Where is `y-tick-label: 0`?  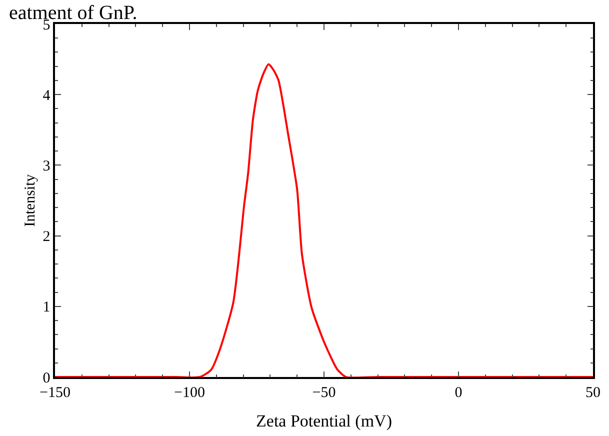
y-tick-label: 0 is located at coordinates (46, 378).